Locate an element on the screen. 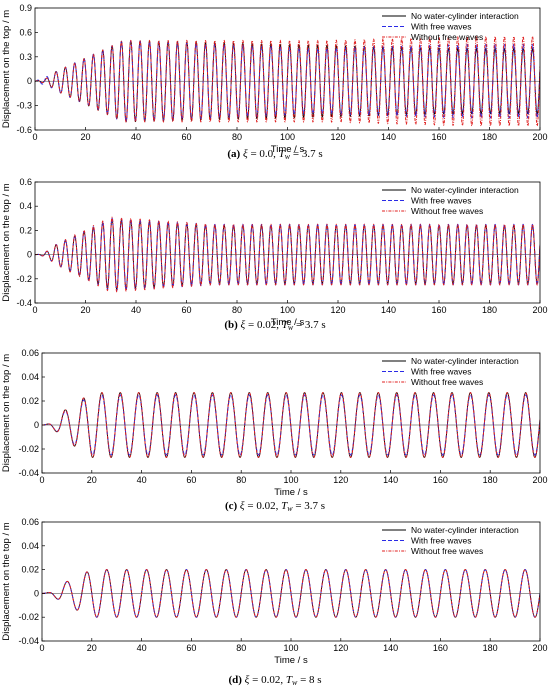 The width and height of the screenshot is (550, 690). caption-part: = 0.0, is located at coordinates (263, 154).